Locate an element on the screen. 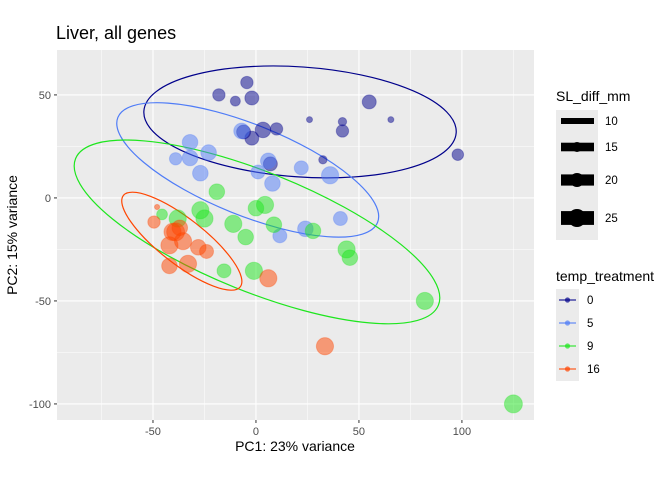  x-tick-label: 100 is located at coordinates (462, 432).